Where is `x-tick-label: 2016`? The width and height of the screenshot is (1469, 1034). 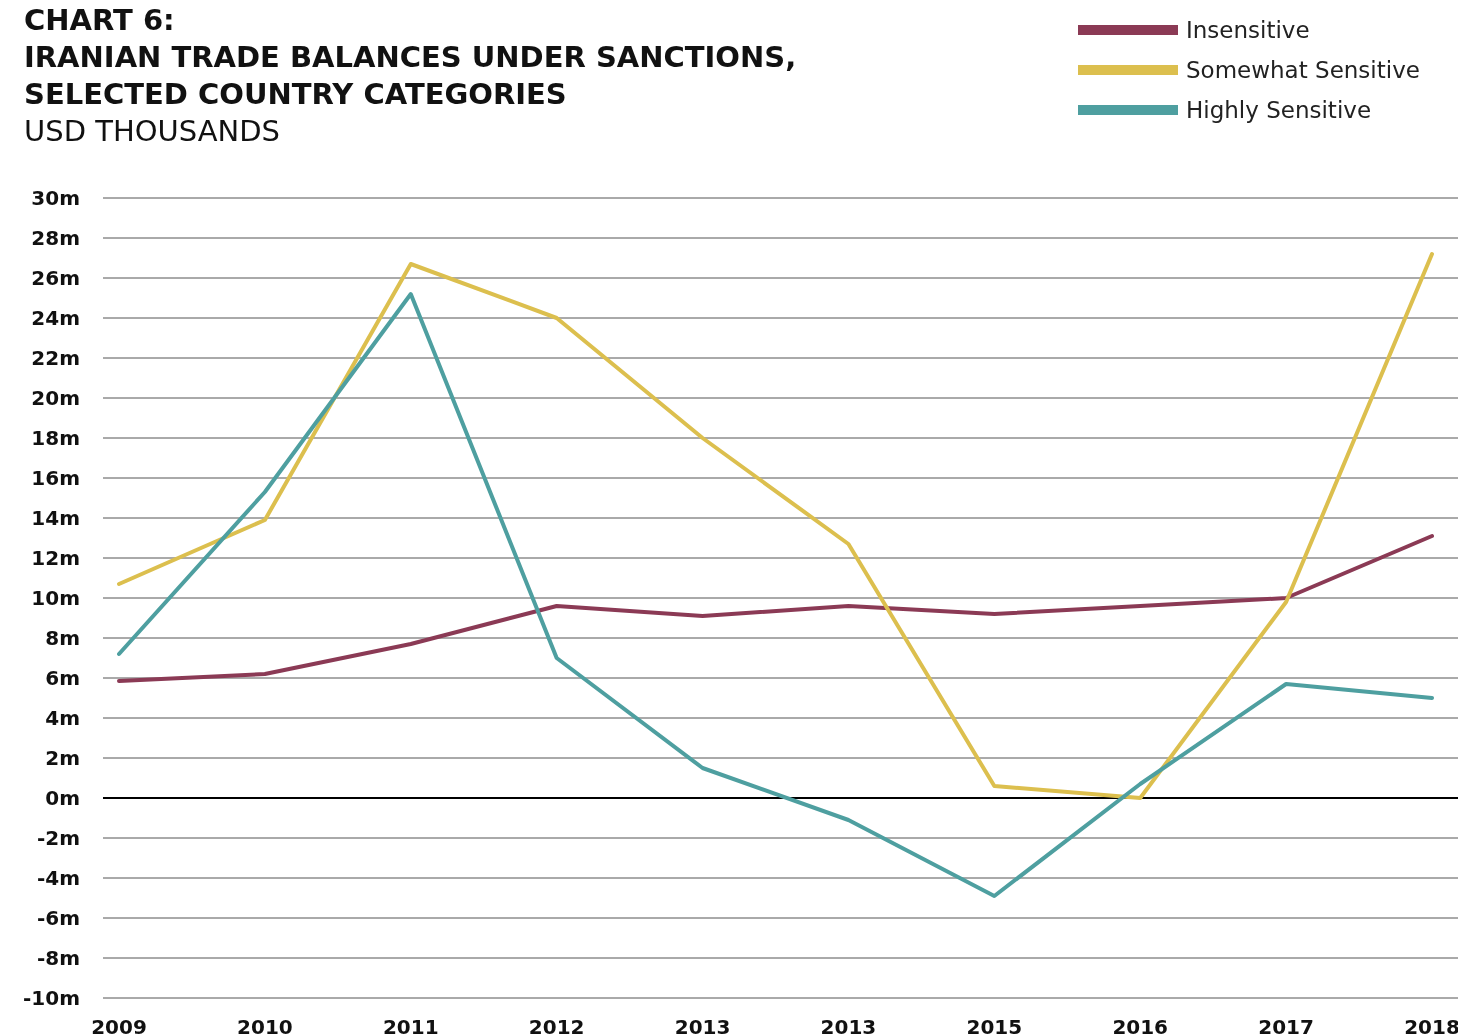
x-tick-label: 2016 is located at coordinates (1140, 1024).